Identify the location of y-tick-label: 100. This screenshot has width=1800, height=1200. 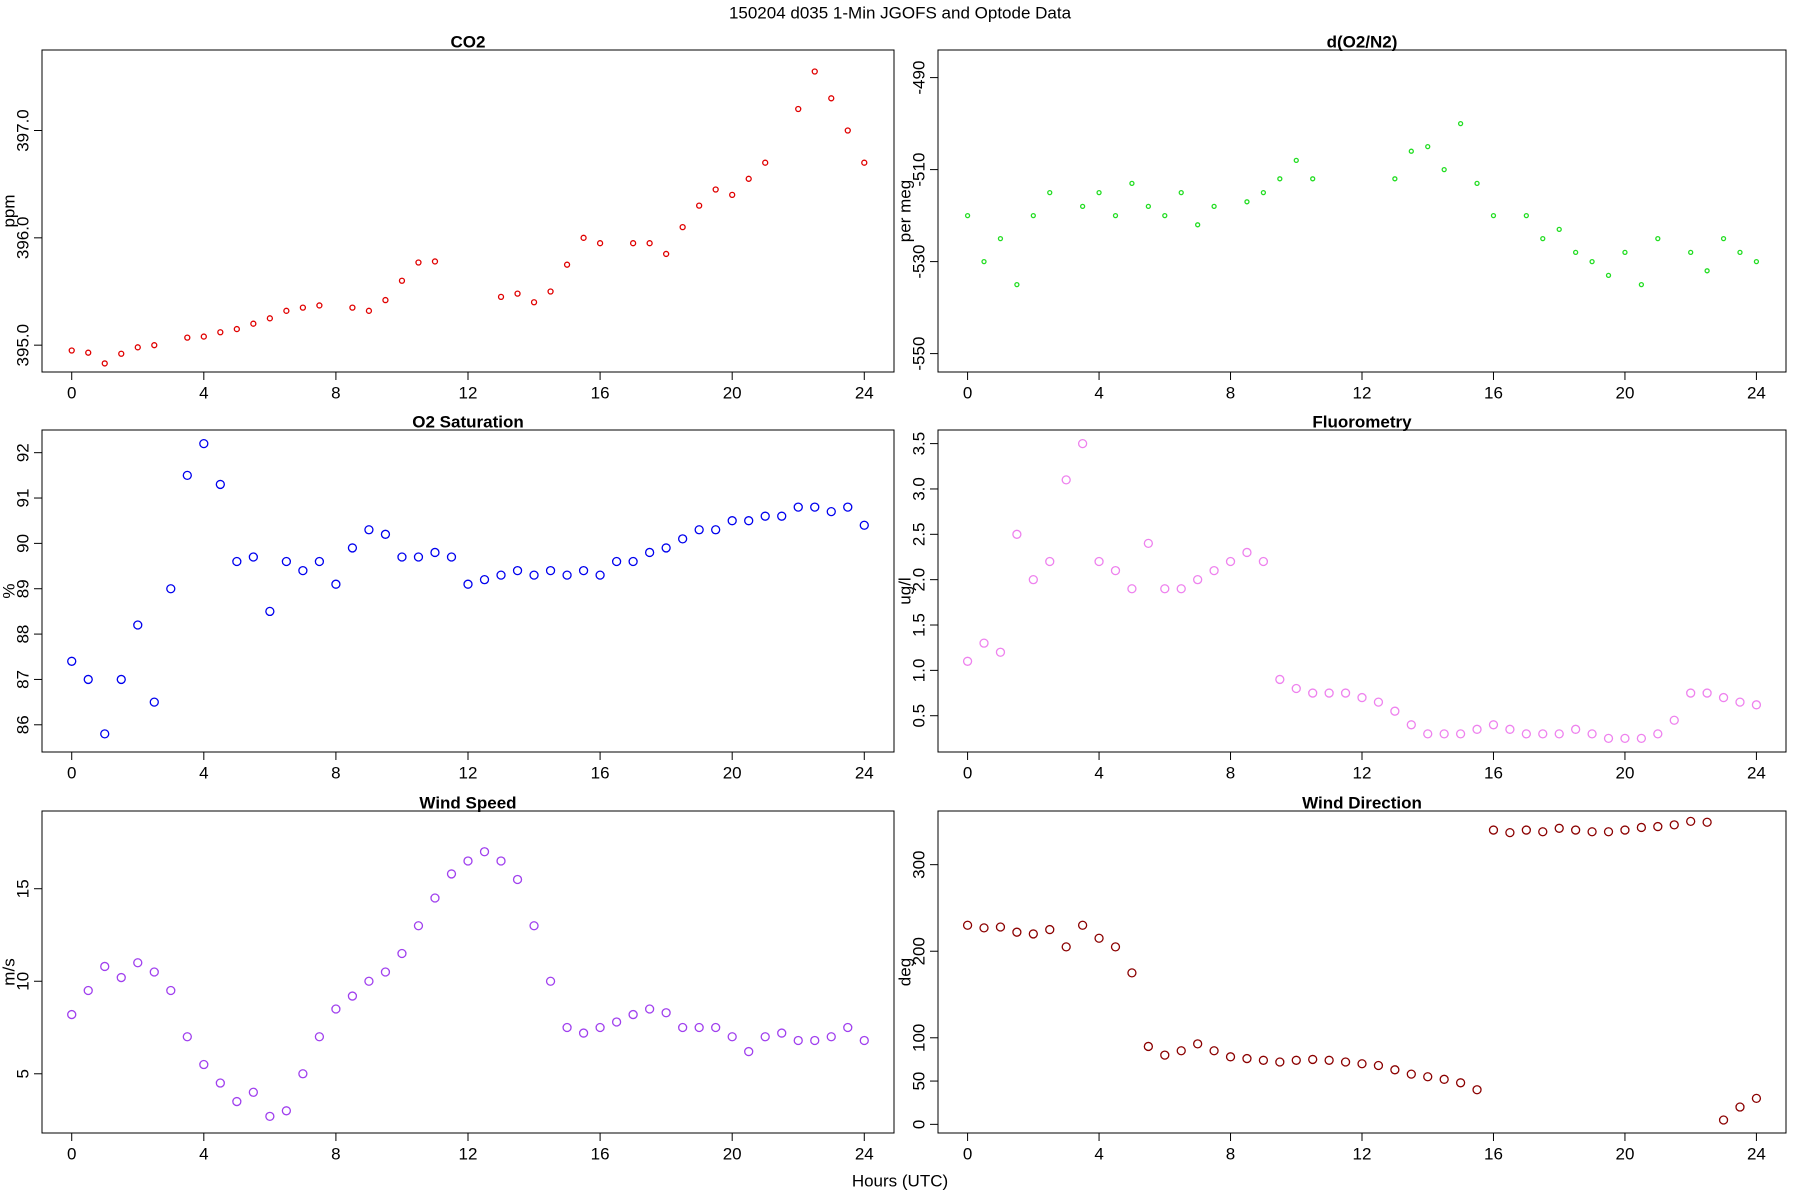
(918, 1038).